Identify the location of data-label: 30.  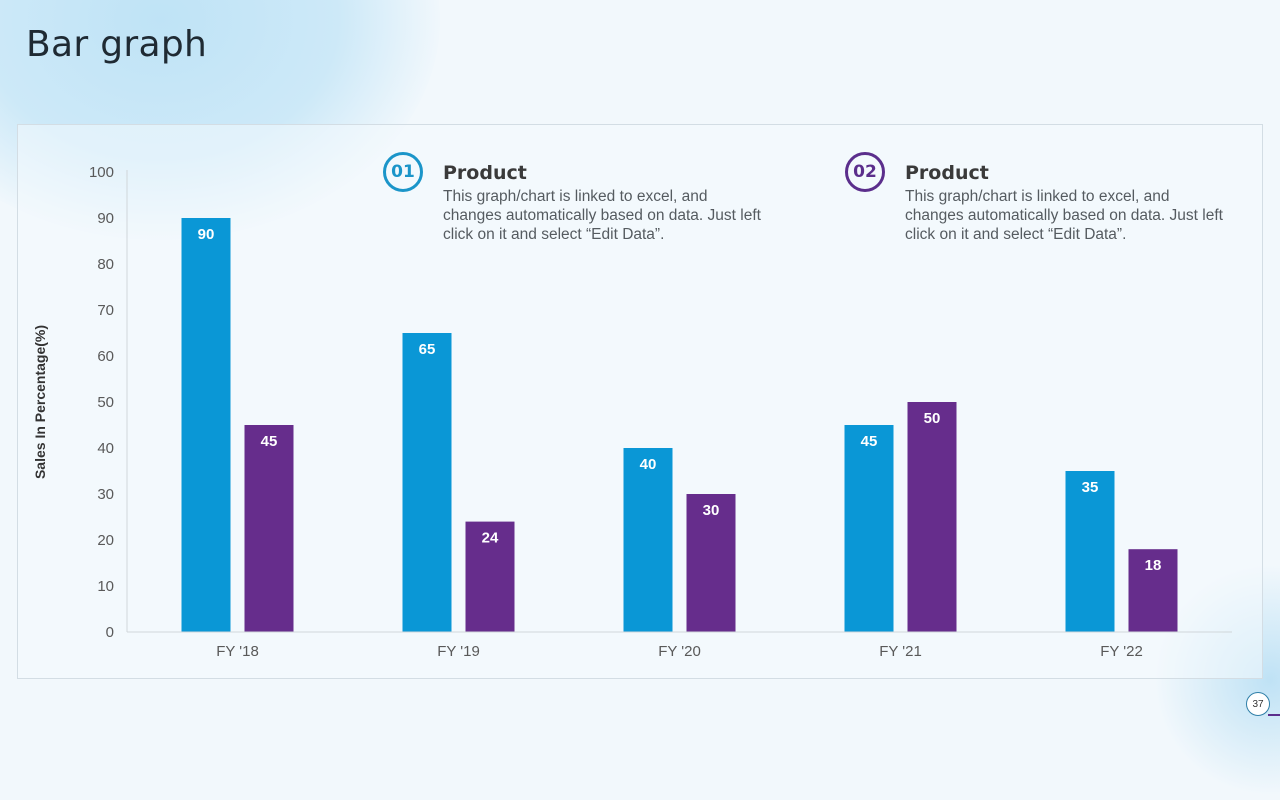
(711, 510).